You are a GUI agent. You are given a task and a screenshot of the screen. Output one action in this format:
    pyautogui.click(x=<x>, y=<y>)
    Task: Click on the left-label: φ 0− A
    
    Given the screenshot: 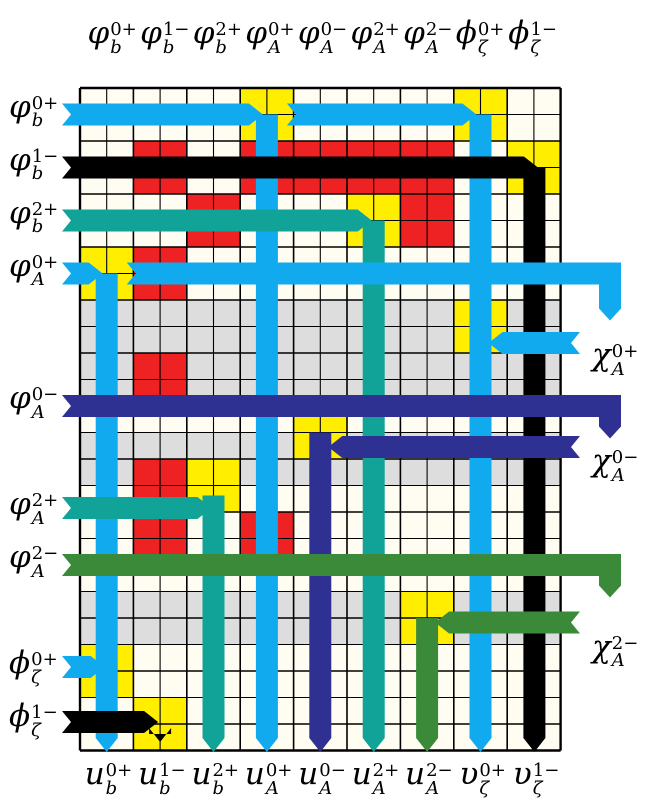 What is the action you would take?
    pyautogui.click(x=34, y=401)
    